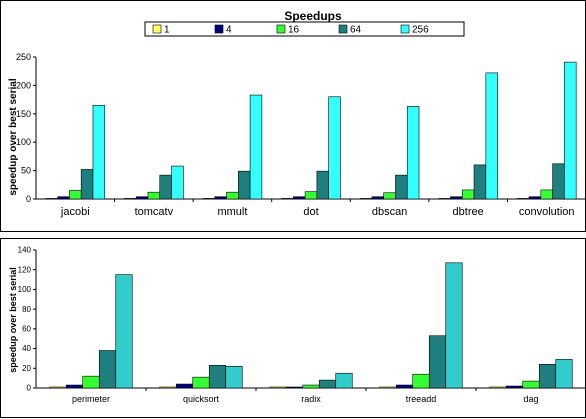 Image resolution: width=586 pixels, height=419 pixels. Describe the element at coordinates (311, 399) in the screenshot. I see `category-label: radix` at that location.